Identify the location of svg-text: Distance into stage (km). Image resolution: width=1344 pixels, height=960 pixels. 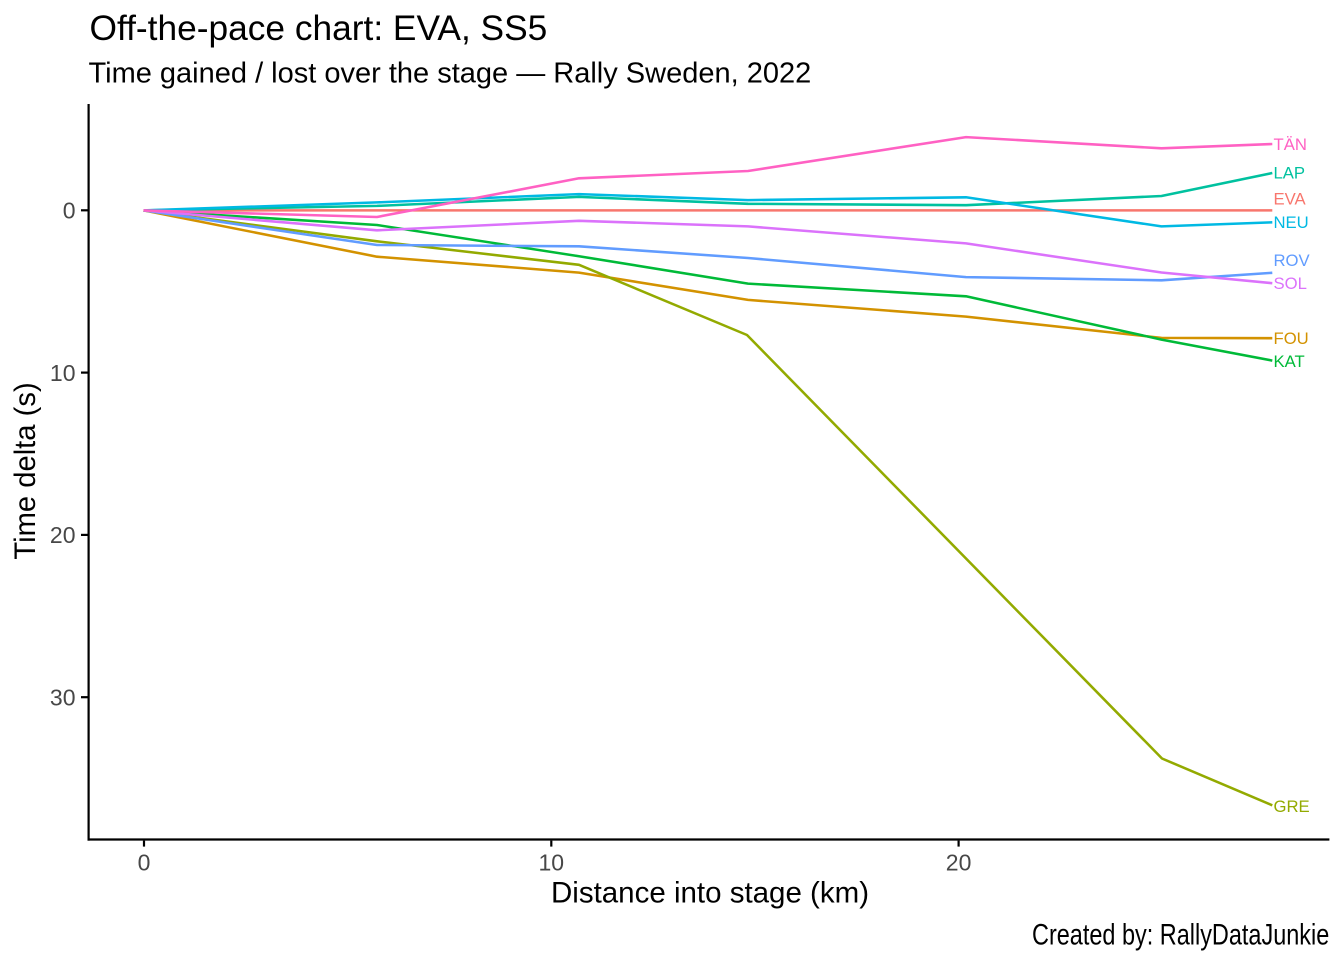
(710, 892).